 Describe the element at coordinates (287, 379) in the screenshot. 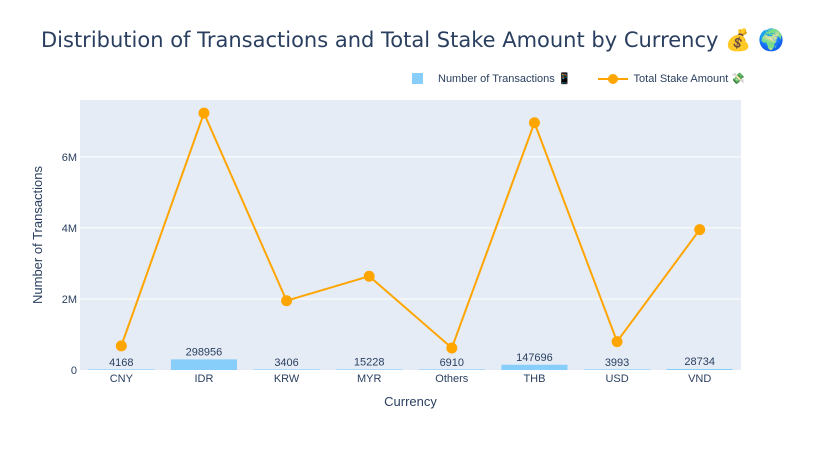

I see `x-tick-label: KRW` at that location.